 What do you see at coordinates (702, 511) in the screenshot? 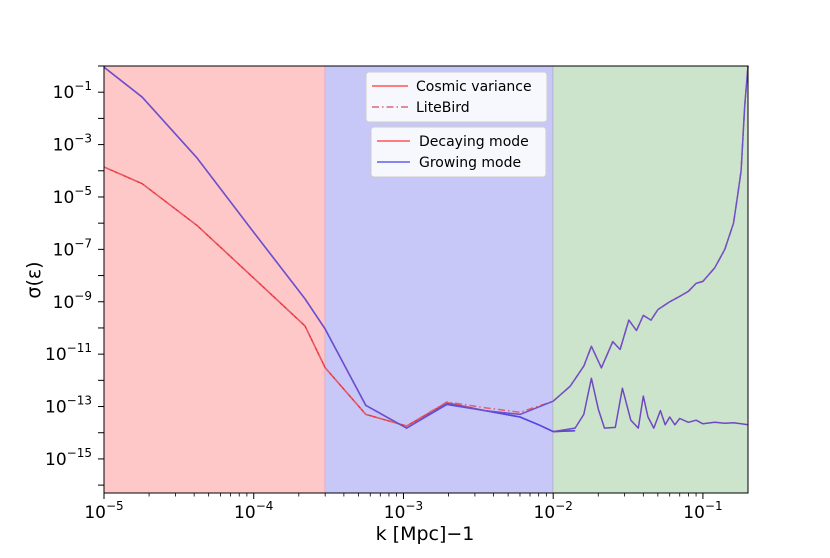
I see `x-tick-label: 10⁻¹` at bounding box center [702, 511].